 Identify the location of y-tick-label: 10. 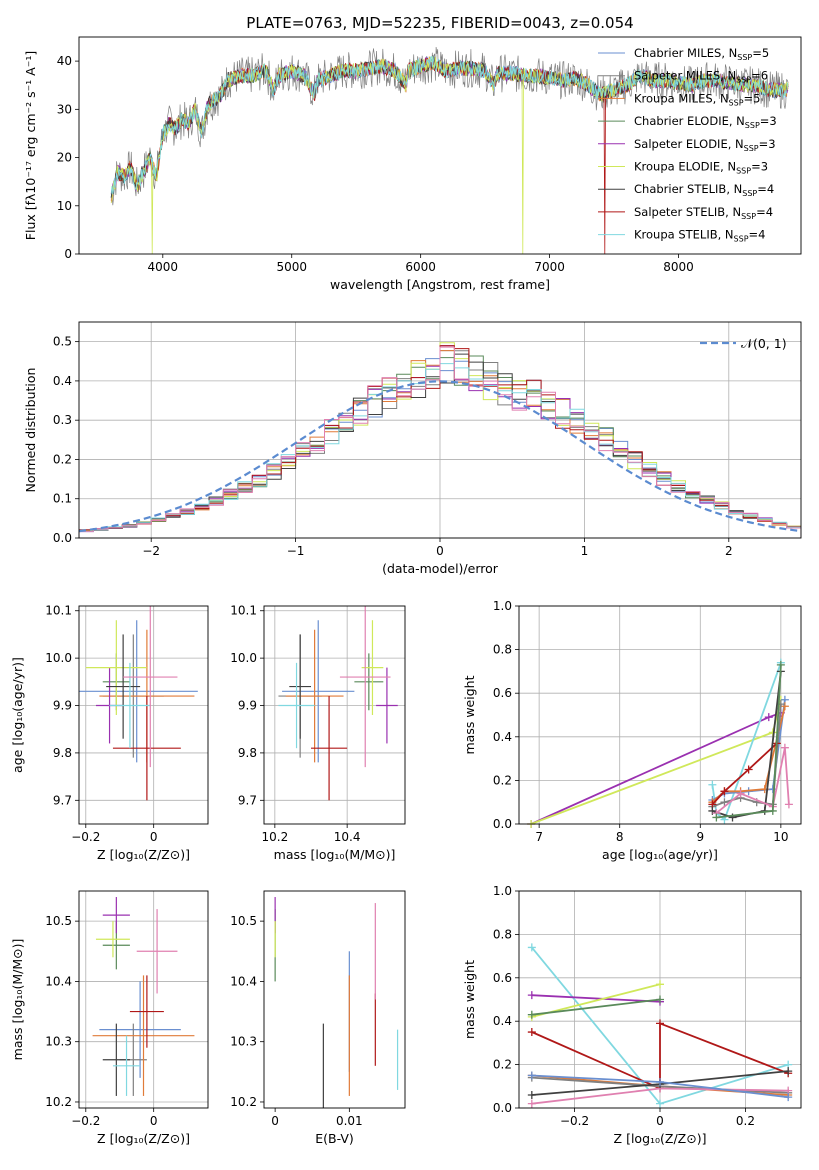
(64, 206).